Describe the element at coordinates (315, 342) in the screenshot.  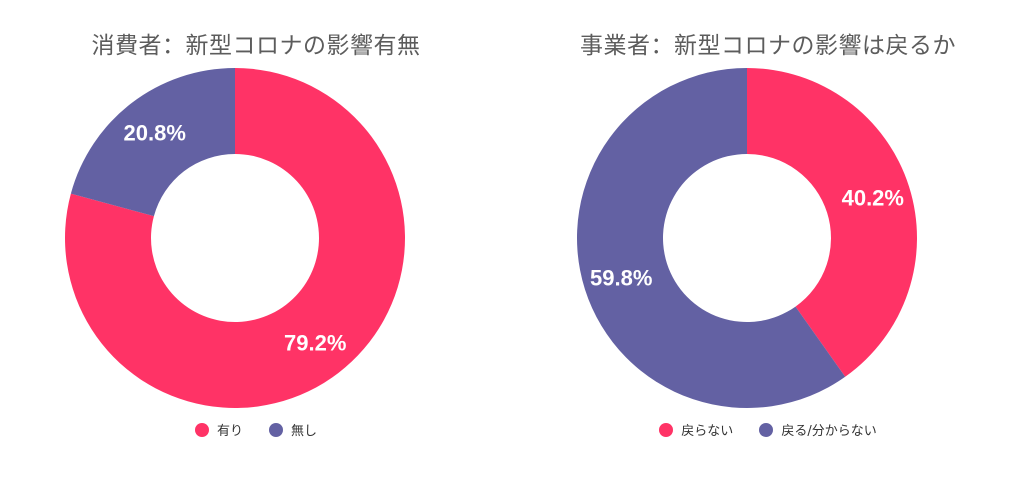
I see `slice-value-label: 79.2%` at that location.